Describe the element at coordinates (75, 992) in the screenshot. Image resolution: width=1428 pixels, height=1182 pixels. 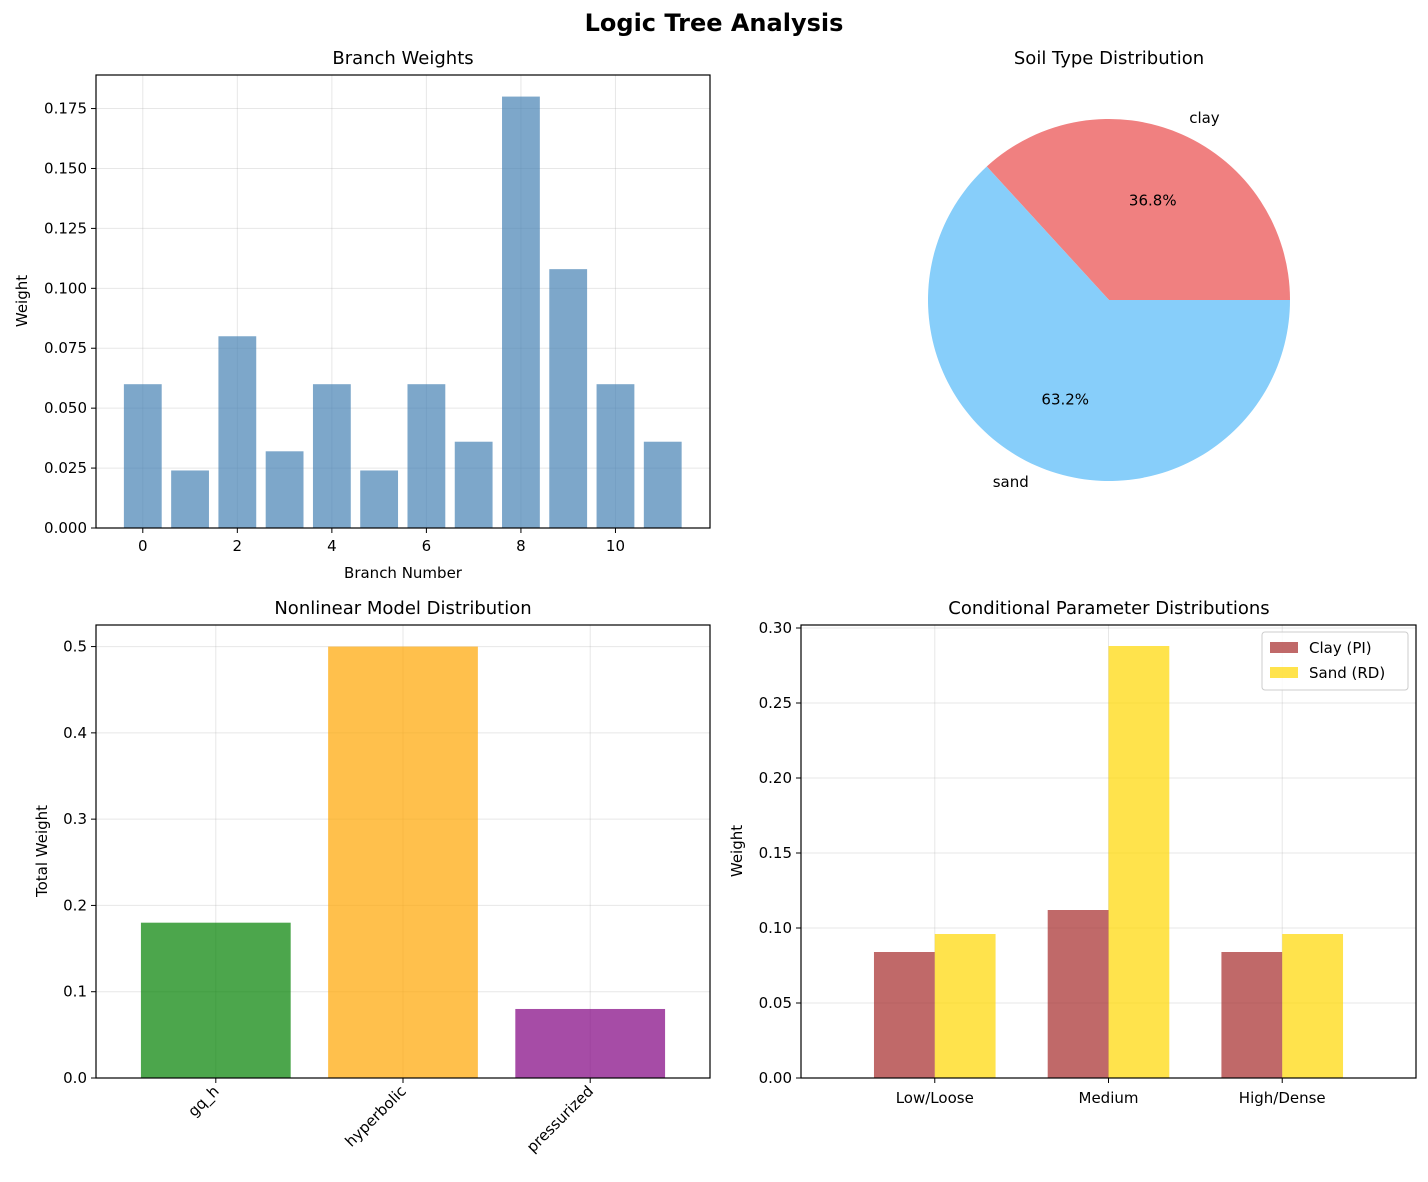
I see `nonlinear-model-ytick-label: 0.1` at that location.